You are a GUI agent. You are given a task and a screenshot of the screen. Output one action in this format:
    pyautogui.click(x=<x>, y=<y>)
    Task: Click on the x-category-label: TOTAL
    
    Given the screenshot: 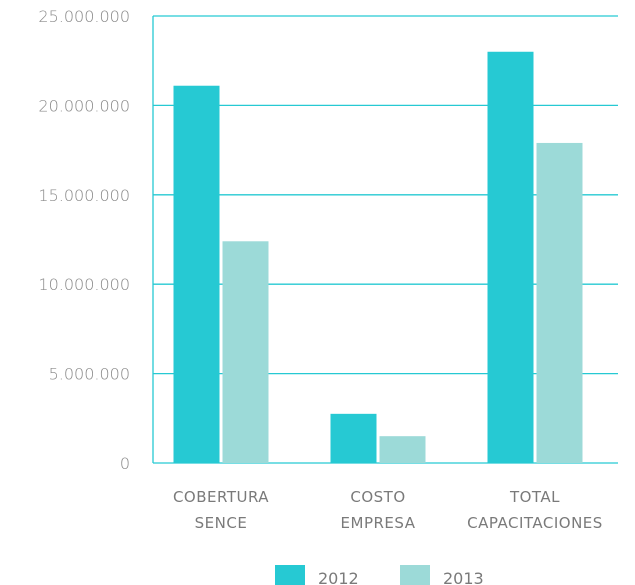 What is the action you would take?
    pyautogui.click(x=534, y=497)
    